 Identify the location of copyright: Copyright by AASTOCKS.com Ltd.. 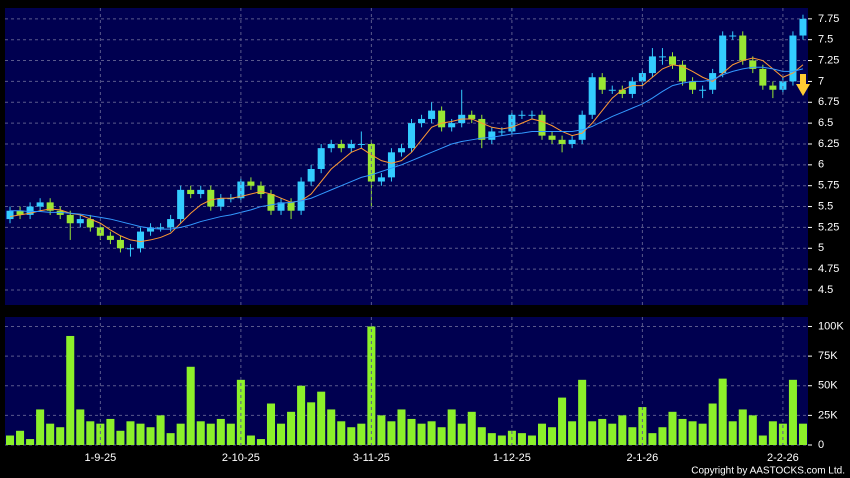
(768, 471).